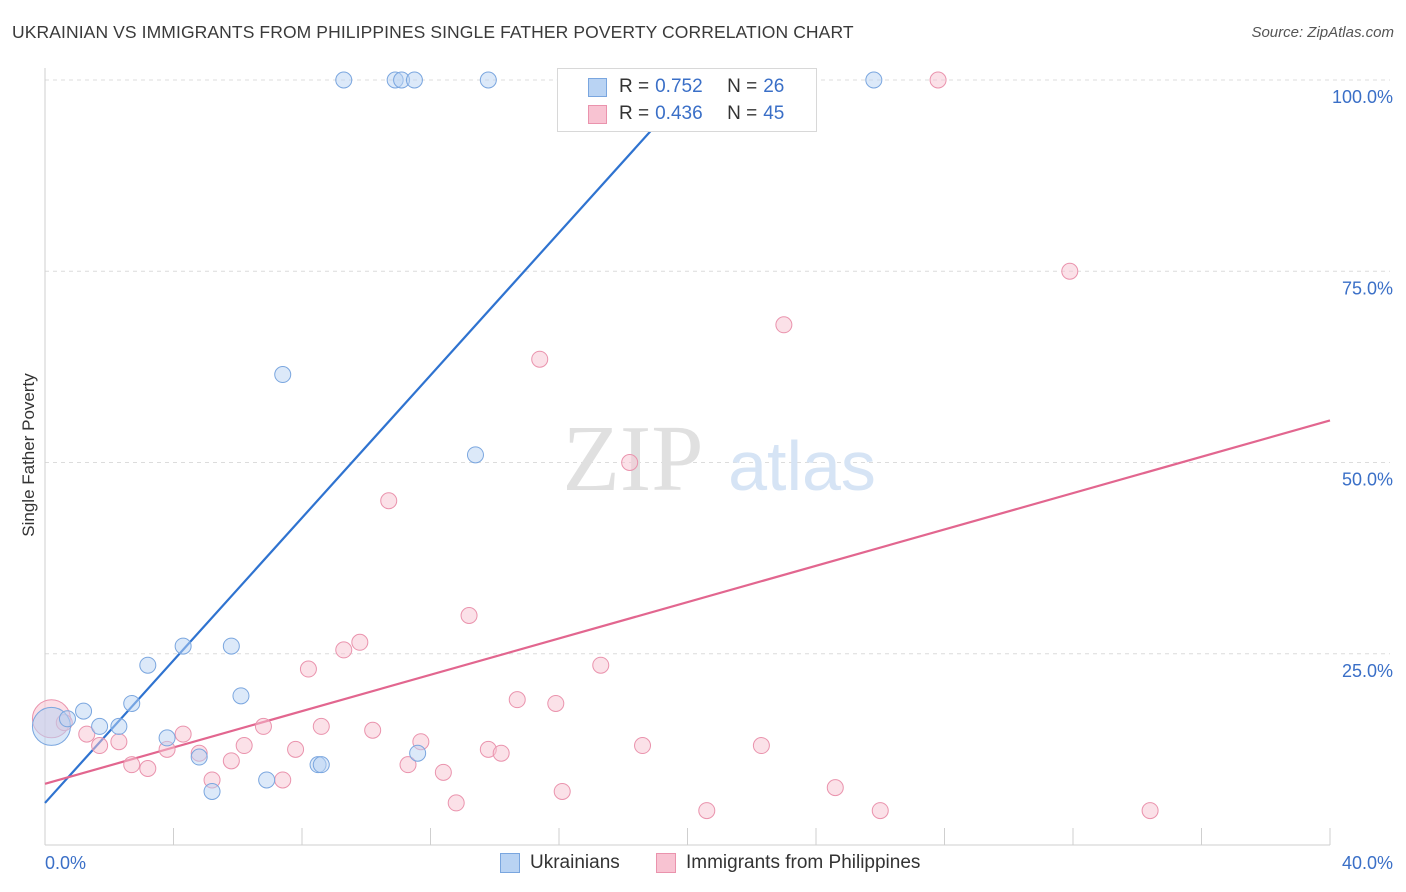 Image resolution: width=1406 pixels, height=892 pixels. What do you see at coordinates (1367, 863) in the screenshot?
I see `x-tick-label: 40.0%` at bounding box center [1367, 863].